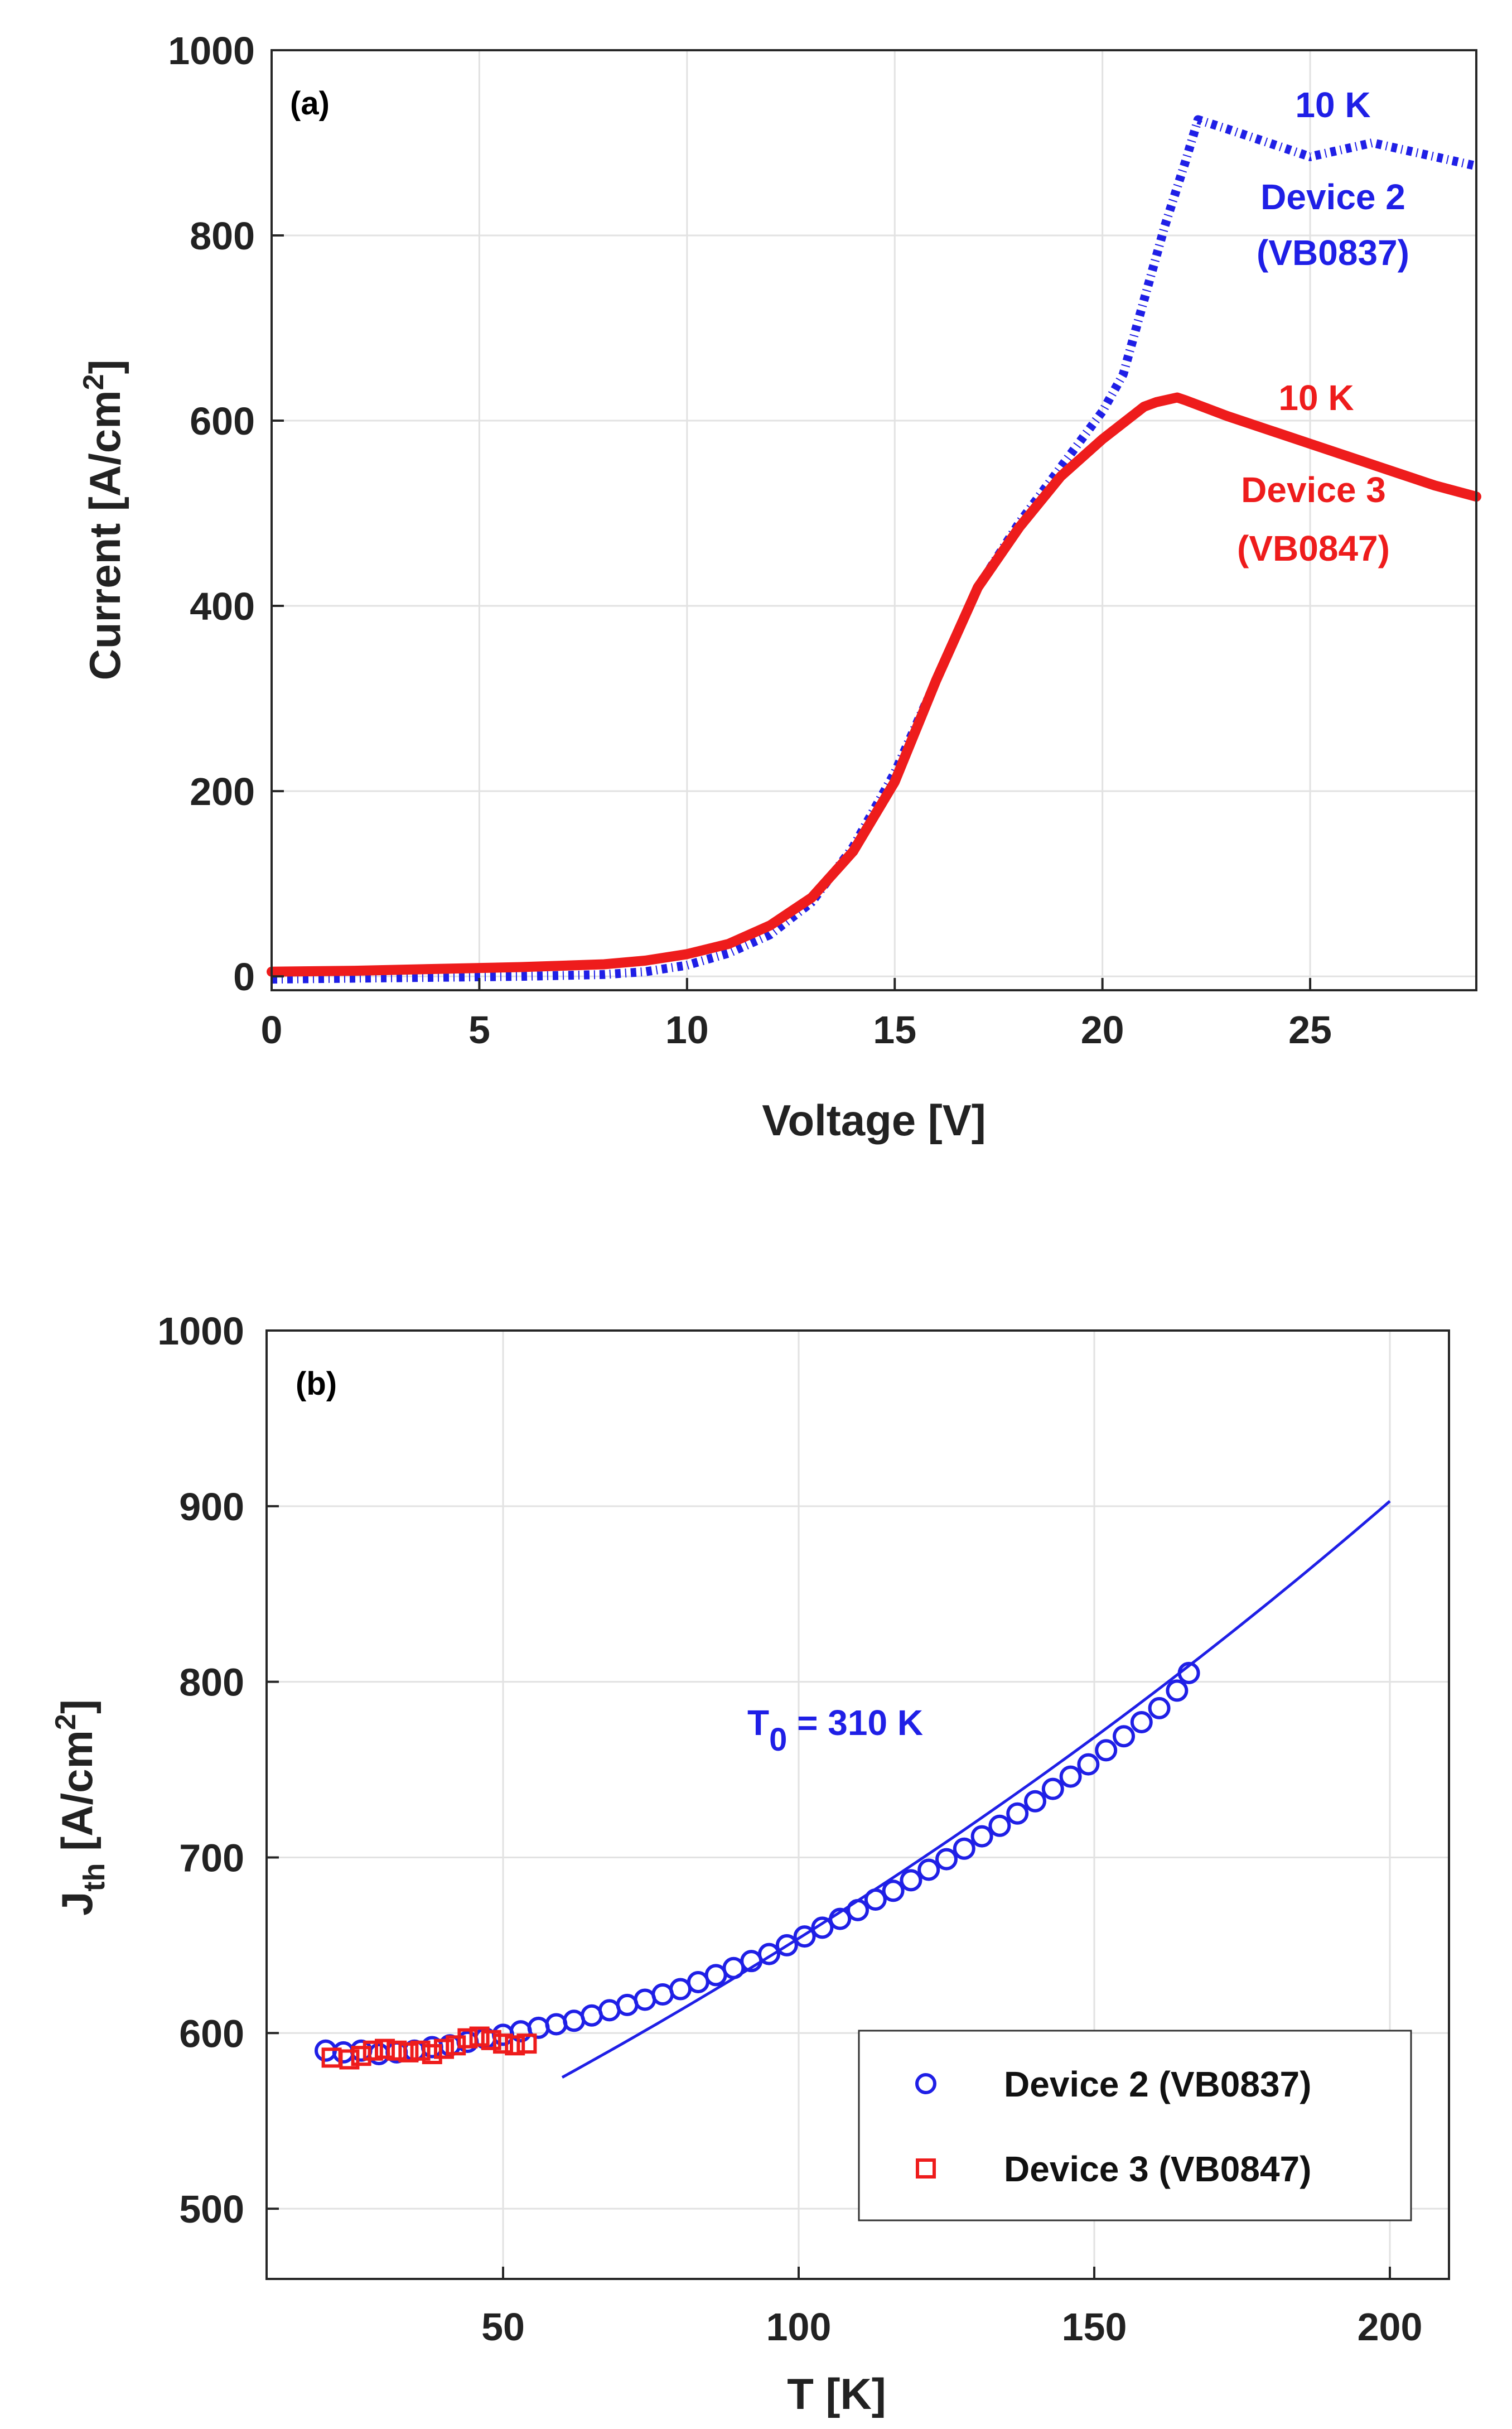 Image resolution: width=1512 pixels, height=2429 pixels. I want to click on panel-b-fit-line, so click(976, 1789).